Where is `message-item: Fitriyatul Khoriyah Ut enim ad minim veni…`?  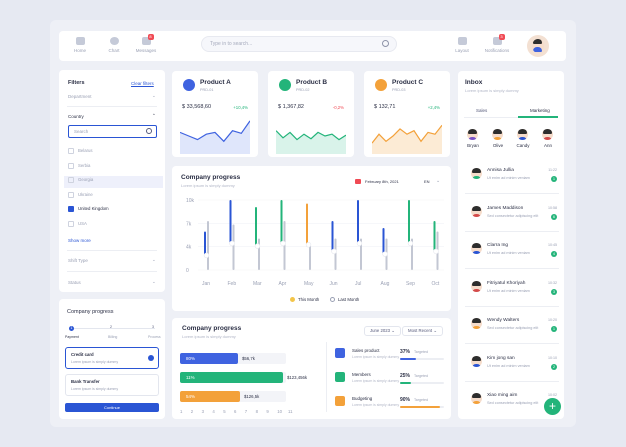 message-item: Fitriyatul Khoriyah Ut enim ad minim veni… is located at coordinates (512, 293).